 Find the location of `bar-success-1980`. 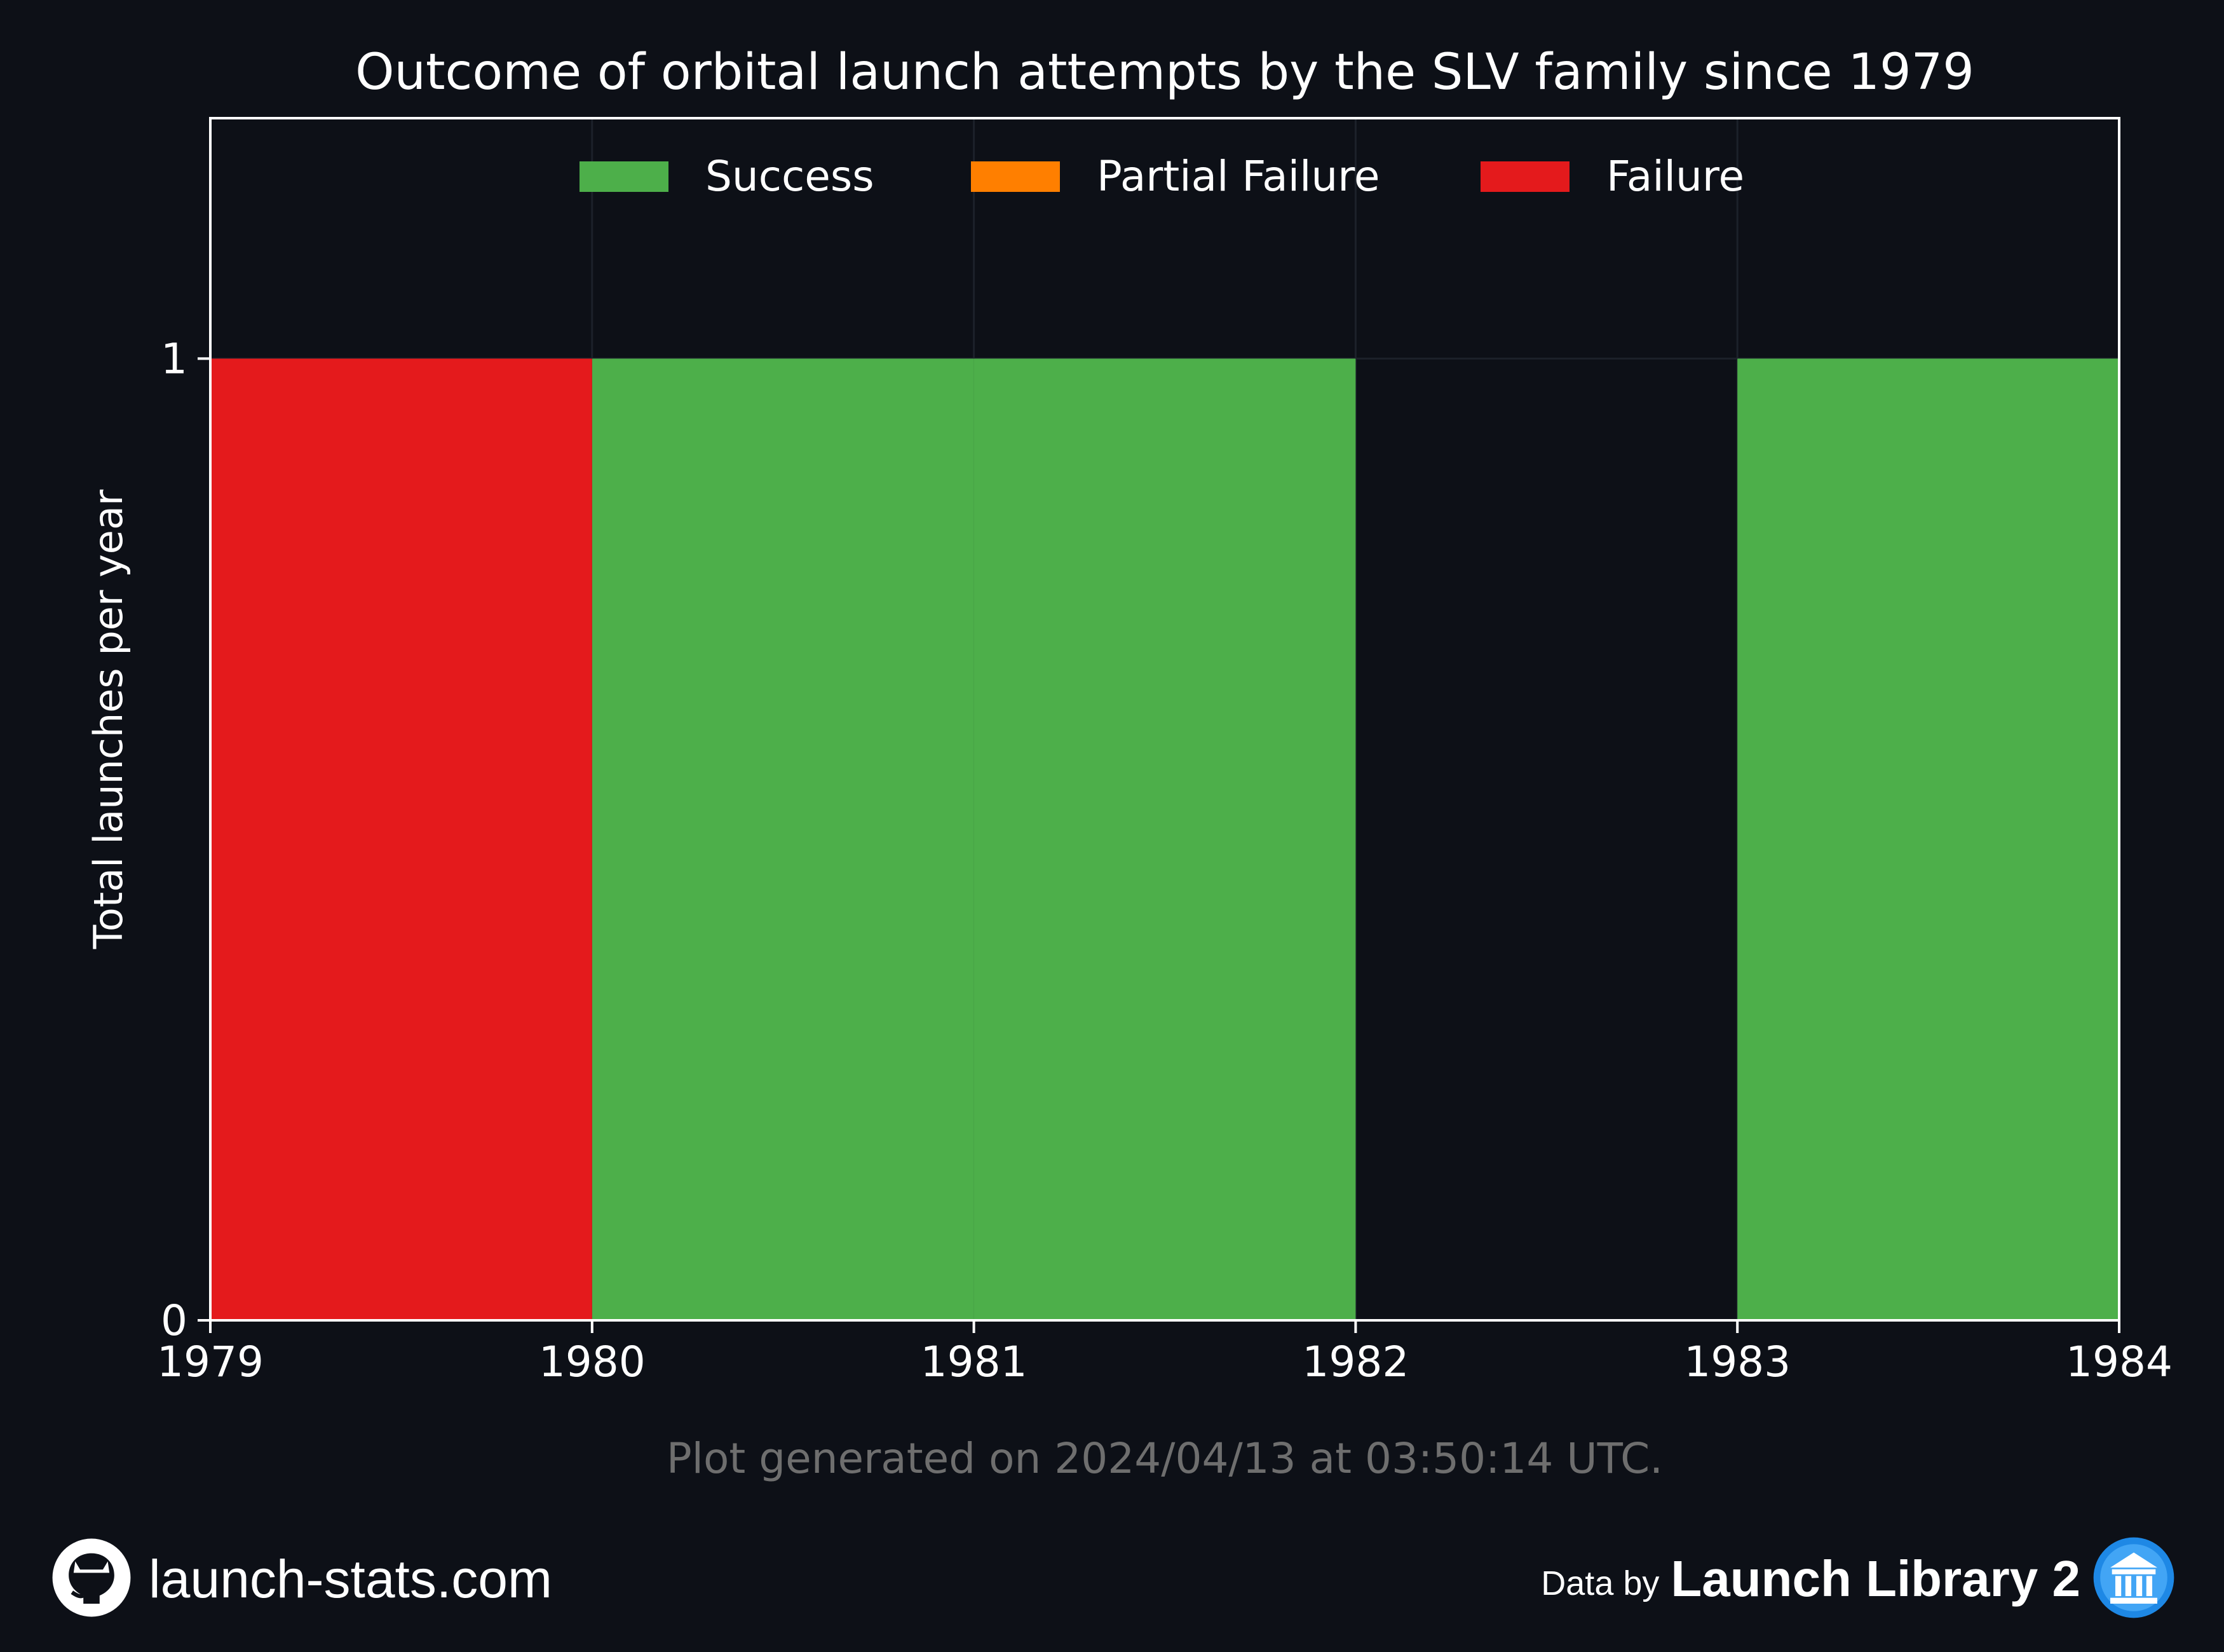

bar-success-1980 is located at coordinates (783, 839).